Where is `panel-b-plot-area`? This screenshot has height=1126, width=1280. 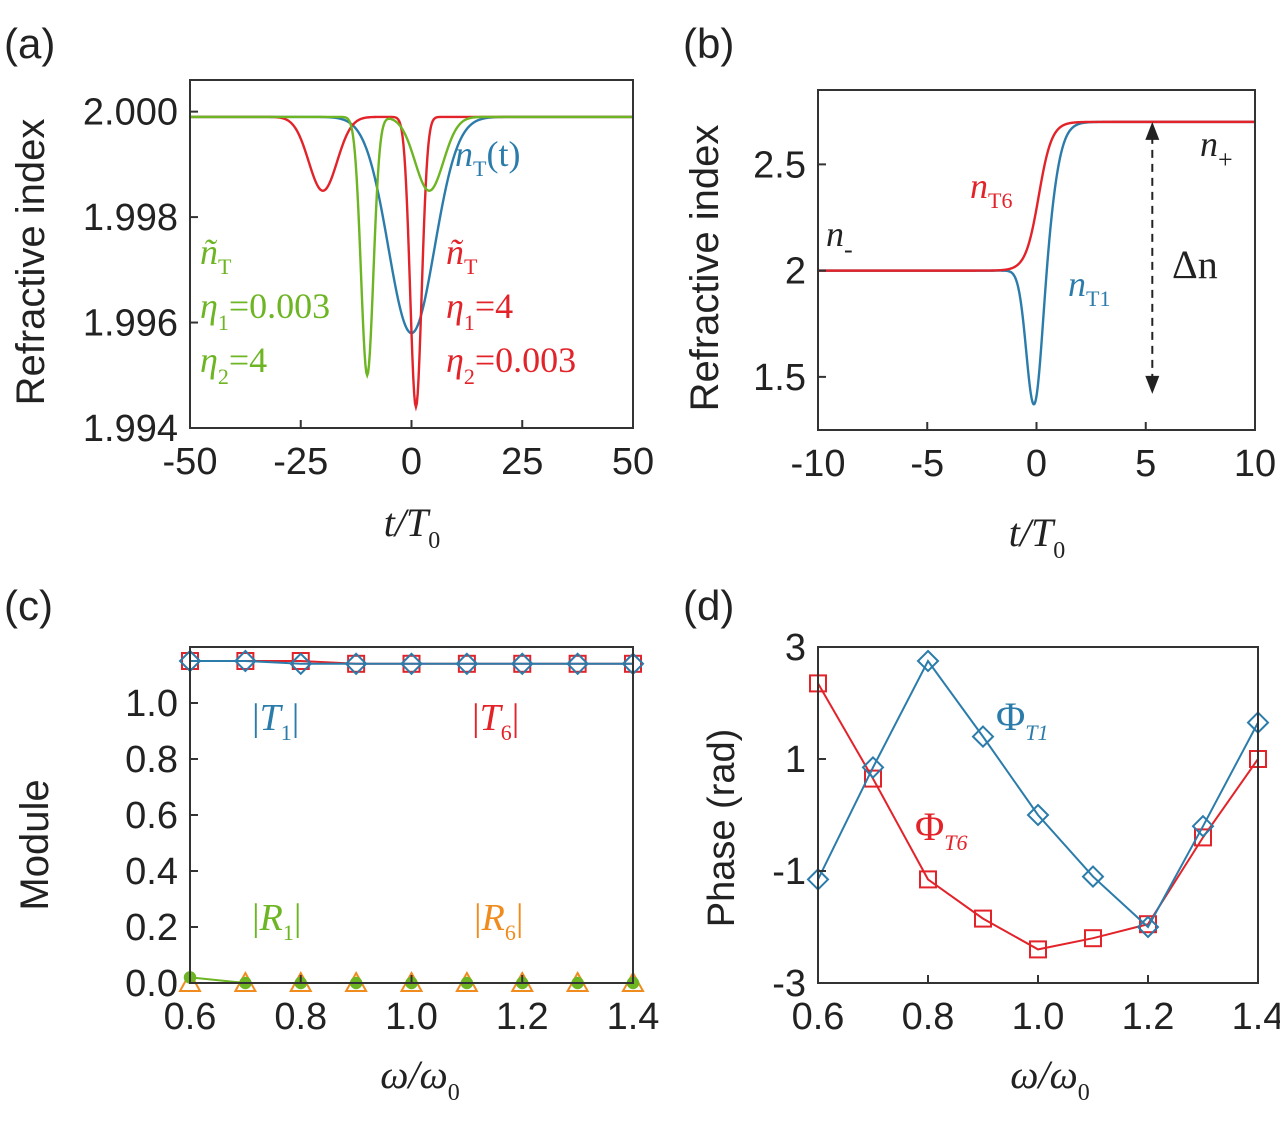
panel-b-plot-area is located at coordinates (1036, 263).